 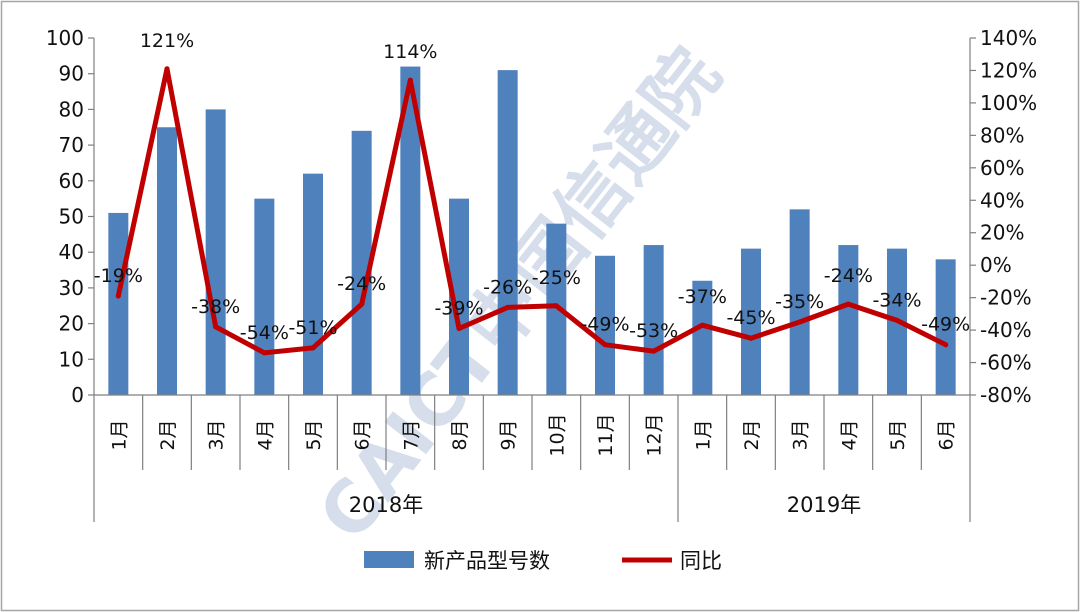 What do you see at coordinates (71, 288) in the screenshot?
I see `left-tick-label: 30` at bounding box center [71, 288].